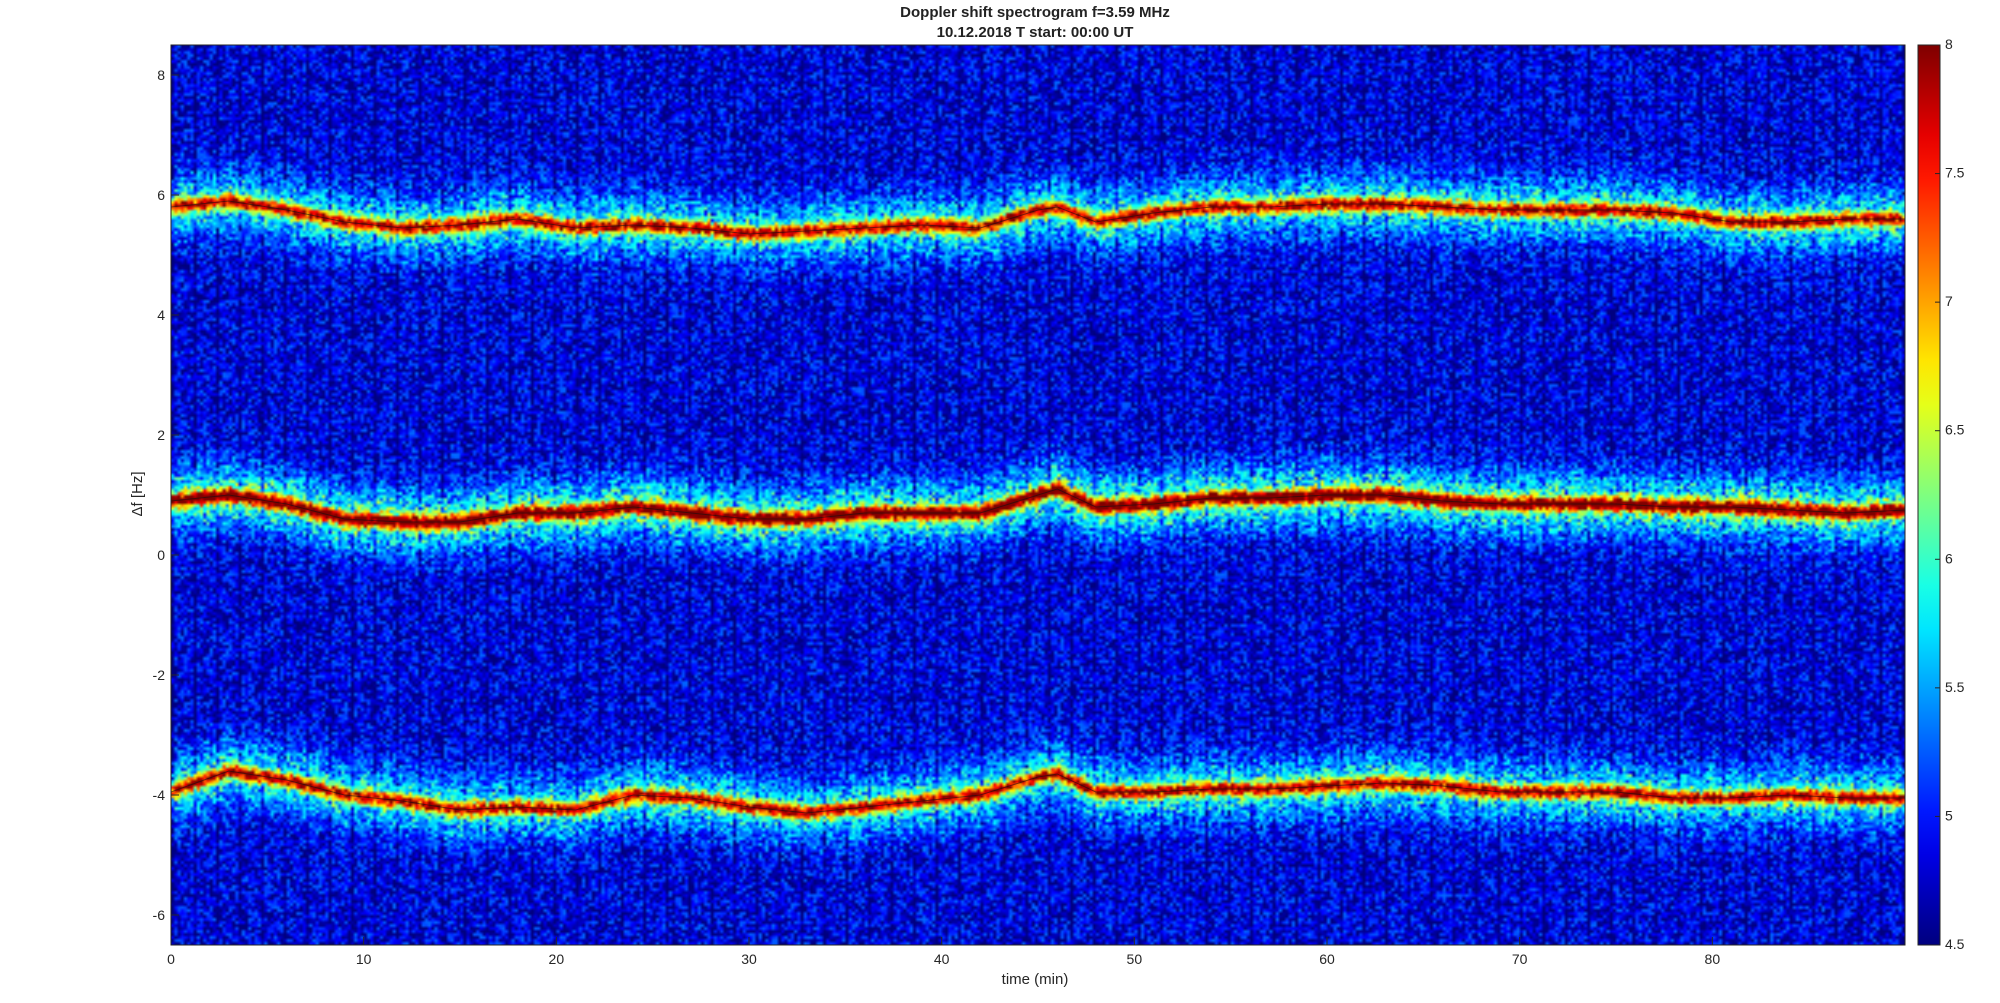 The width and height of the screenshot is (2000, 1003). What do you see at coordinates (1035, 12) in the screenshot?
I see `chart-title: Doppler shift spectrogram f=3.59 MHz` at bounding box center [1035, 12].